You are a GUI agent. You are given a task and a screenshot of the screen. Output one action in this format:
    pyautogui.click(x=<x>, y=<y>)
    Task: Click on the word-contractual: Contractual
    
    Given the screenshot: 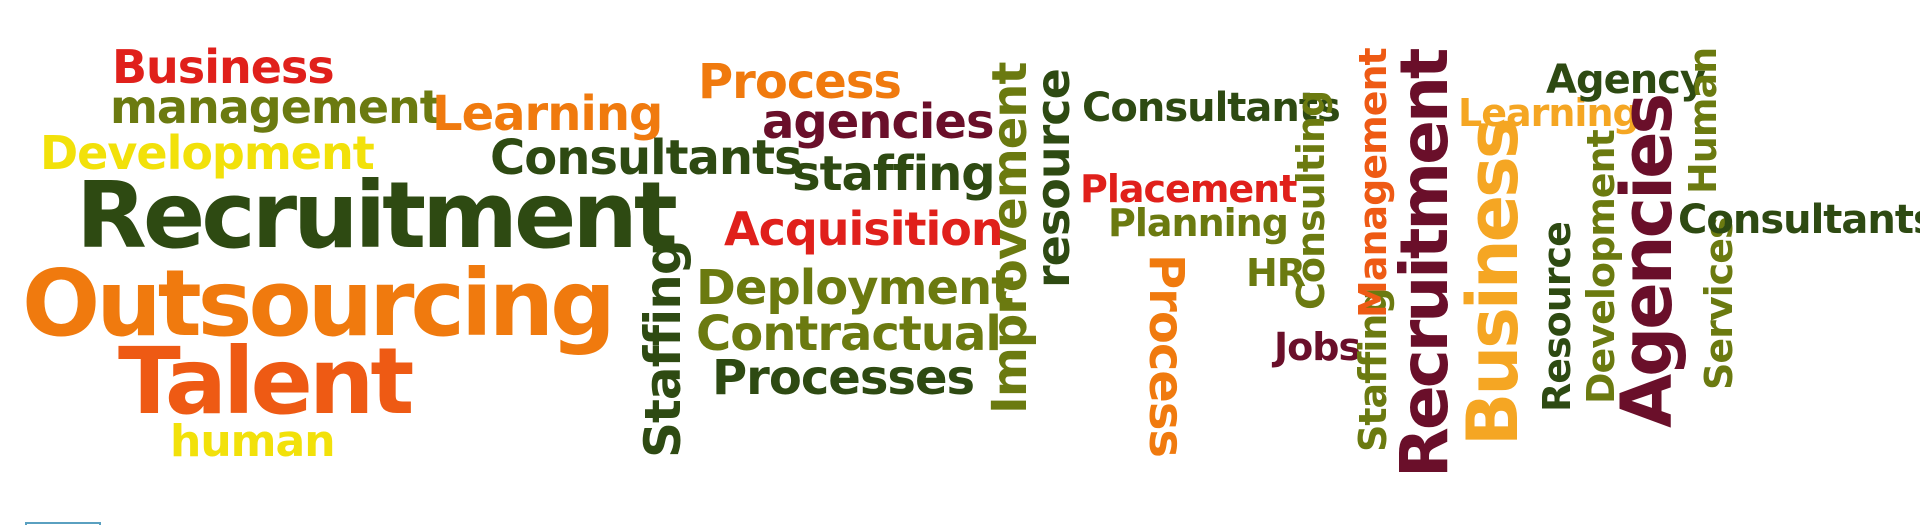 What is the action you would take?
    pyautogui.click(x=849, y=334)
    